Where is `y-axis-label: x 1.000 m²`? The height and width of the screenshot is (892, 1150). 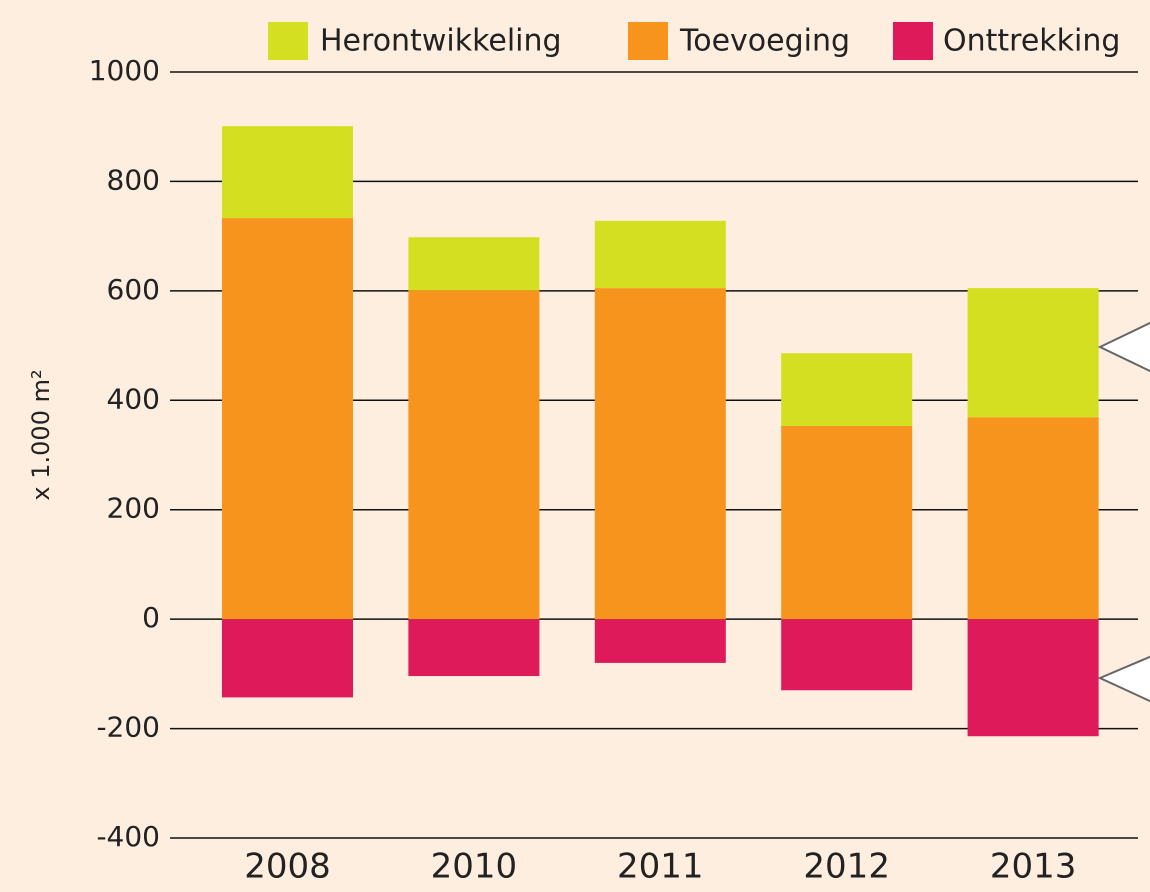
y-axis-label: x 1.000 m² is located at coordinates (41, 434).